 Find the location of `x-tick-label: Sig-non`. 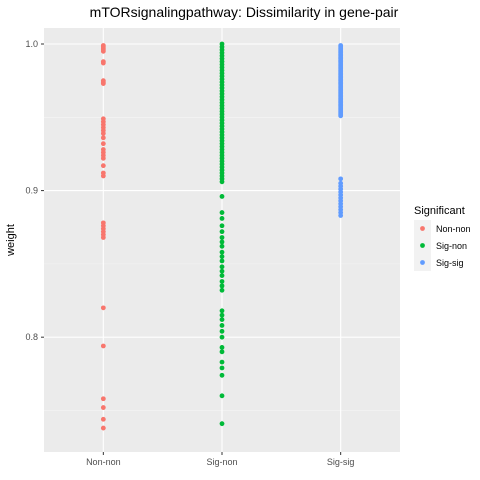

x-tick-label: Sig-non is located at coordinates (221, 462).